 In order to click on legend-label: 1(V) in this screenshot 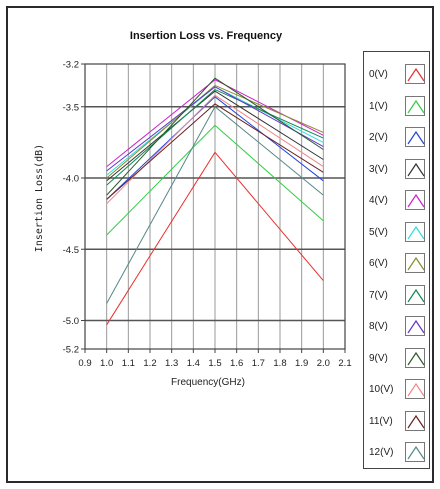, I will do `click(378, 106)`.